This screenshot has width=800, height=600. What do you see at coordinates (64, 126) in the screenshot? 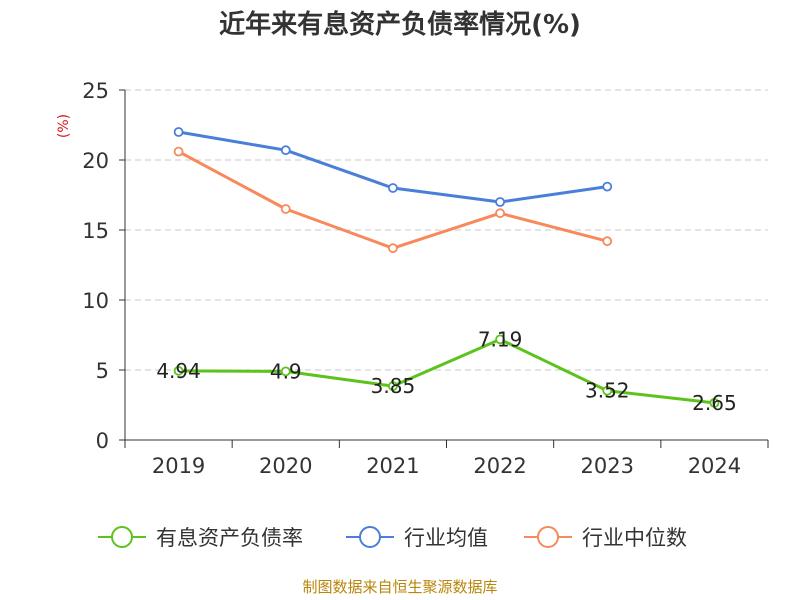
I see `y-axis-label: (%)` at bounding box center [64, 126].